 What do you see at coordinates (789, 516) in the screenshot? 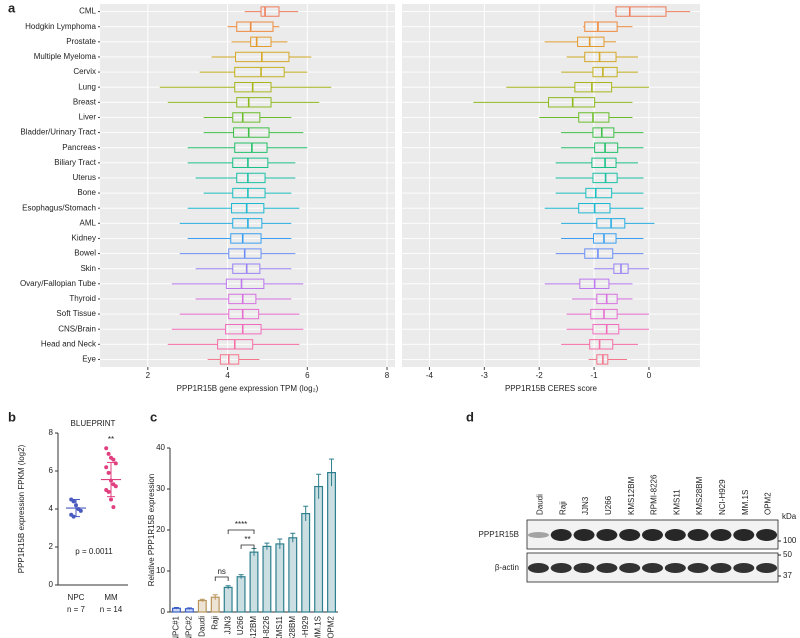
I see `unit-label: kDa` at bounding box center [789, 516].